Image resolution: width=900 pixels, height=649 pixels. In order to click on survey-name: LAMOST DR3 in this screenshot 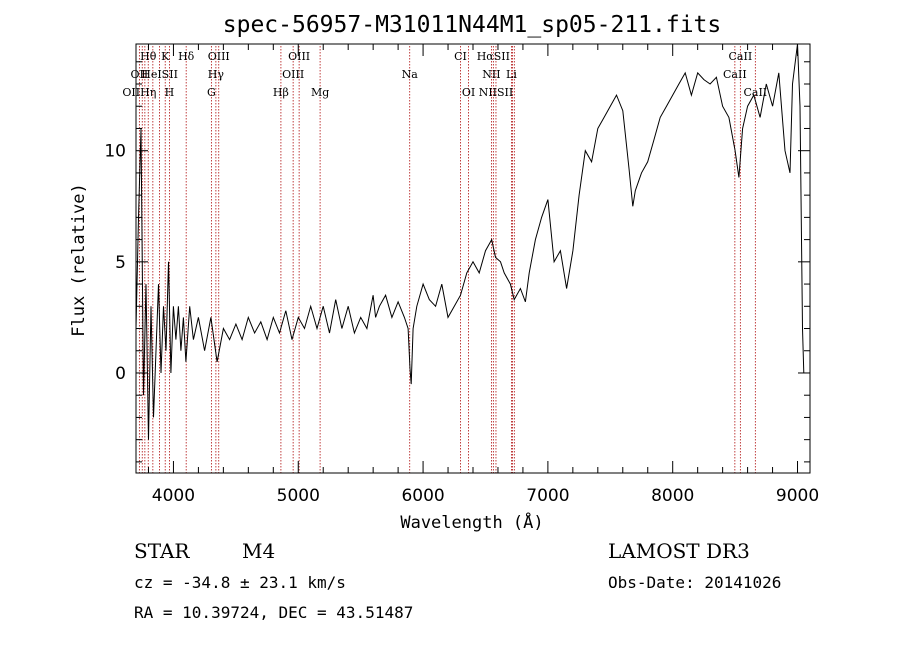, I will do `click(679, 551)`.